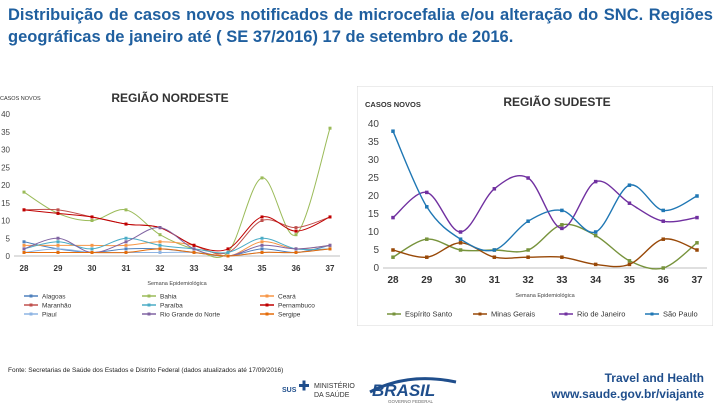 The image size is (720, 409). What do you see at coordinates (374, 196) in the screenshot?
I see `y-tick-label: 20` at bounding box center [374, 196].